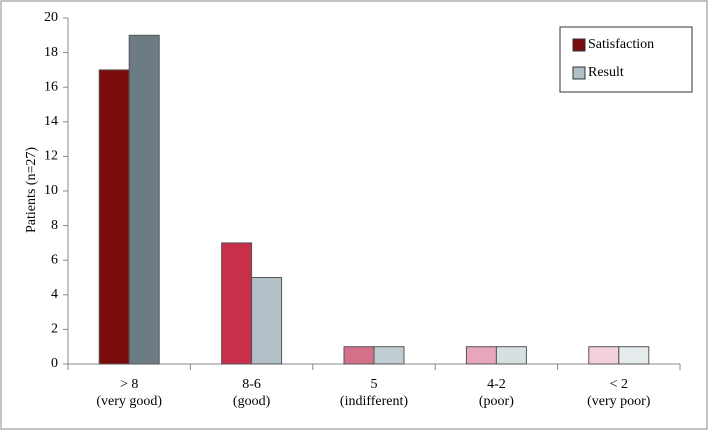 This screenshot has width=709, height=431. Describe the element at coordinates (51, 17) in the screenshot. I see `y-tick-label: 20` at that location.